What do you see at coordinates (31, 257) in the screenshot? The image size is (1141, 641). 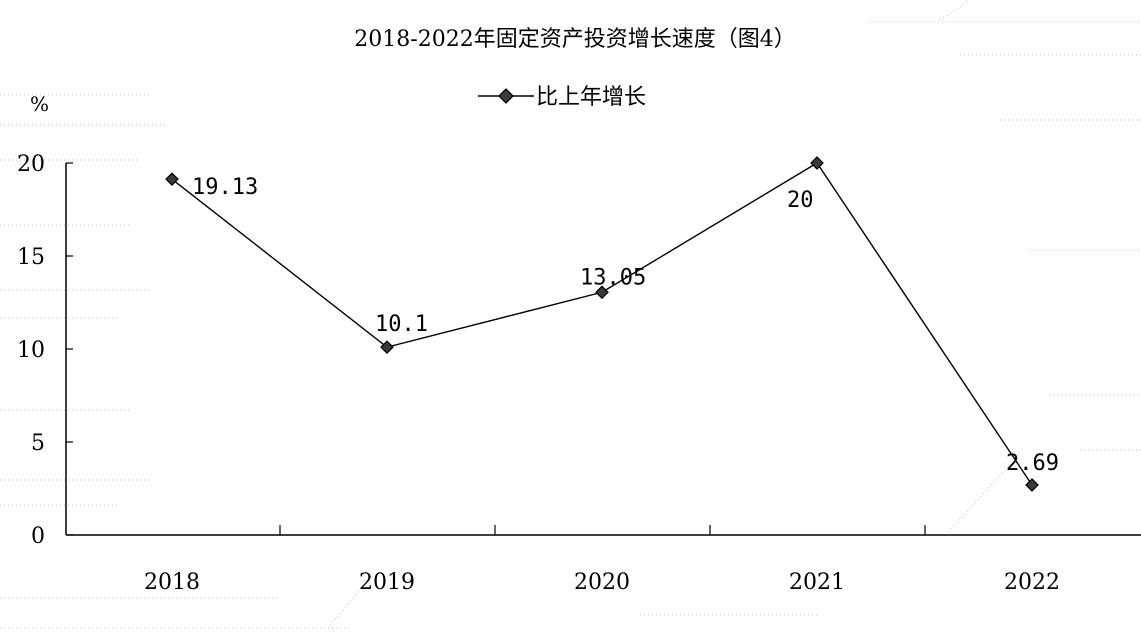 I see `y-tick-label: 15` at bounding box center [31, 257].